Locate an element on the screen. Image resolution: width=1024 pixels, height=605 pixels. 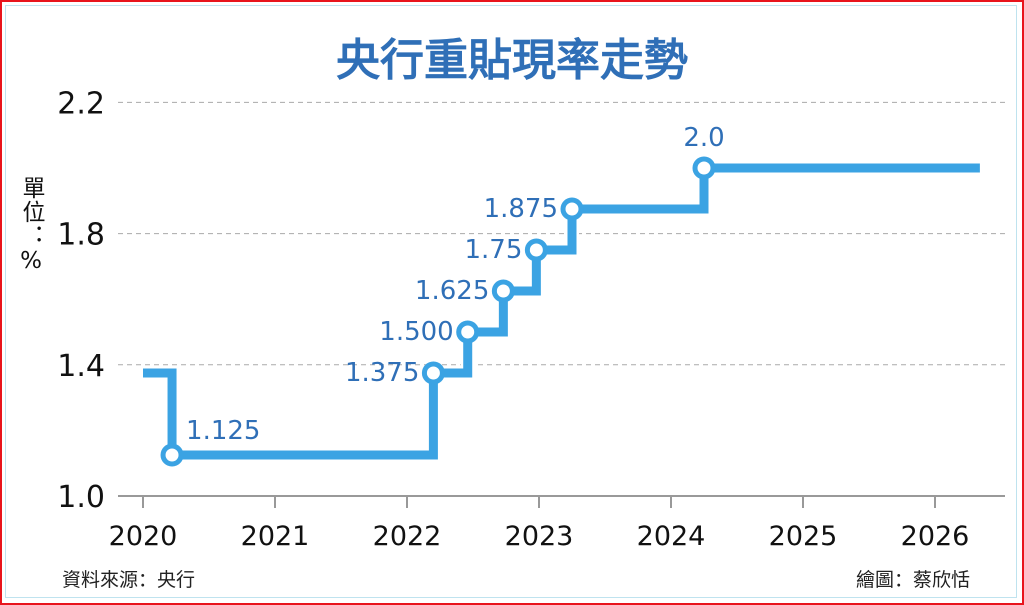
data-label: 1.875 is located at coordinates (521, 209).